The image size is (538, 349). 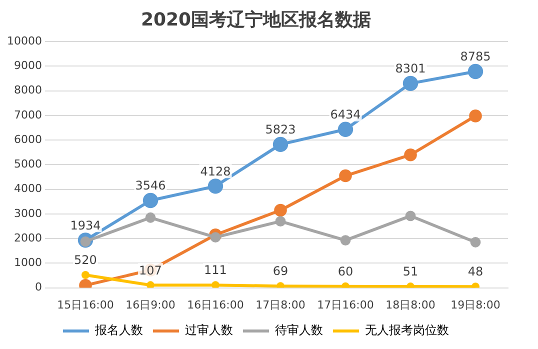 What do you see at coordinates (28, 115) in the screenshot?
I see `y-tick-label: 7000` at bounding box center [28, 115].